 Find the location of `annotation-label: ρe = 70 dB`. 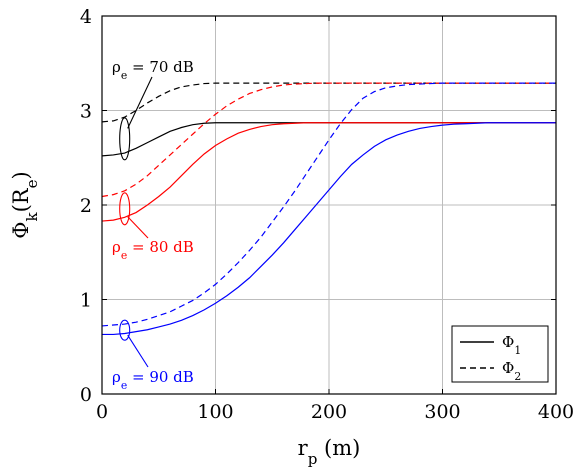

annotation-label: ρe = 70 dB is located at coordinates (153, 70).